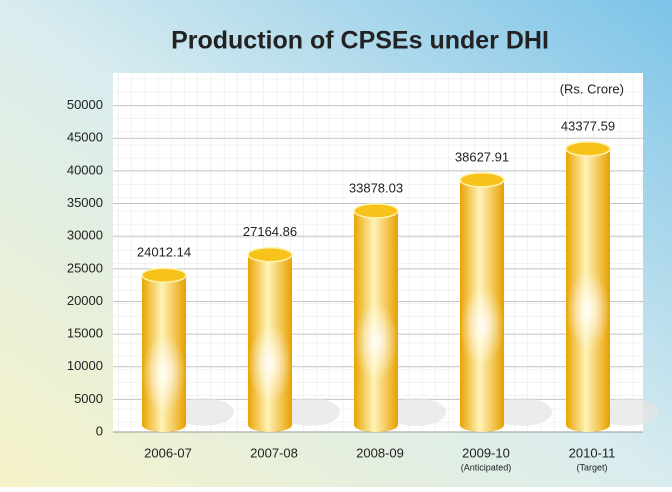 This screenshot has width=672, height=492. What do you see at coordinates (164, 252) in the screenshot?
I see `value-label: 24012.14` at bounding box center [164, 252].